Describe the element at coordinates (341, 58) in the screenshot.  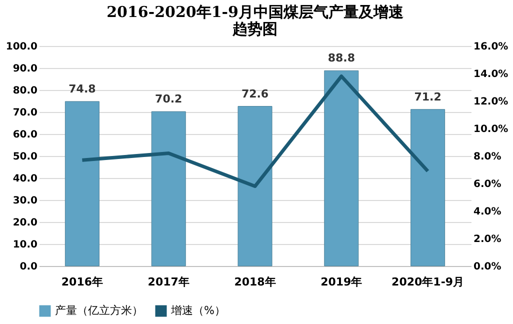
I see `data-label: 88.8` at that location.